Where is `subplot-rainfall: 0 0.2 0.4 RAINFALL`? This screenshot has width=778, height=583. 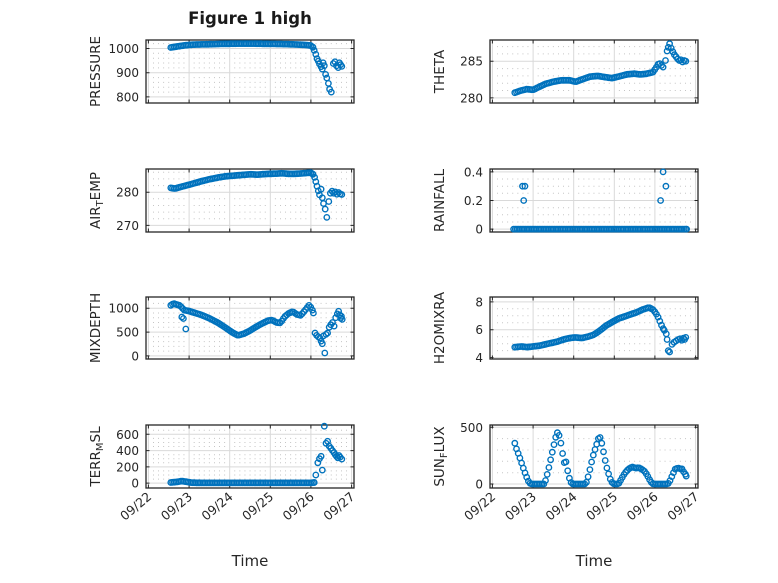 subplot-rainfall: 0 0.2 0.4 RAINFALL is located at coordinates (565, 201).